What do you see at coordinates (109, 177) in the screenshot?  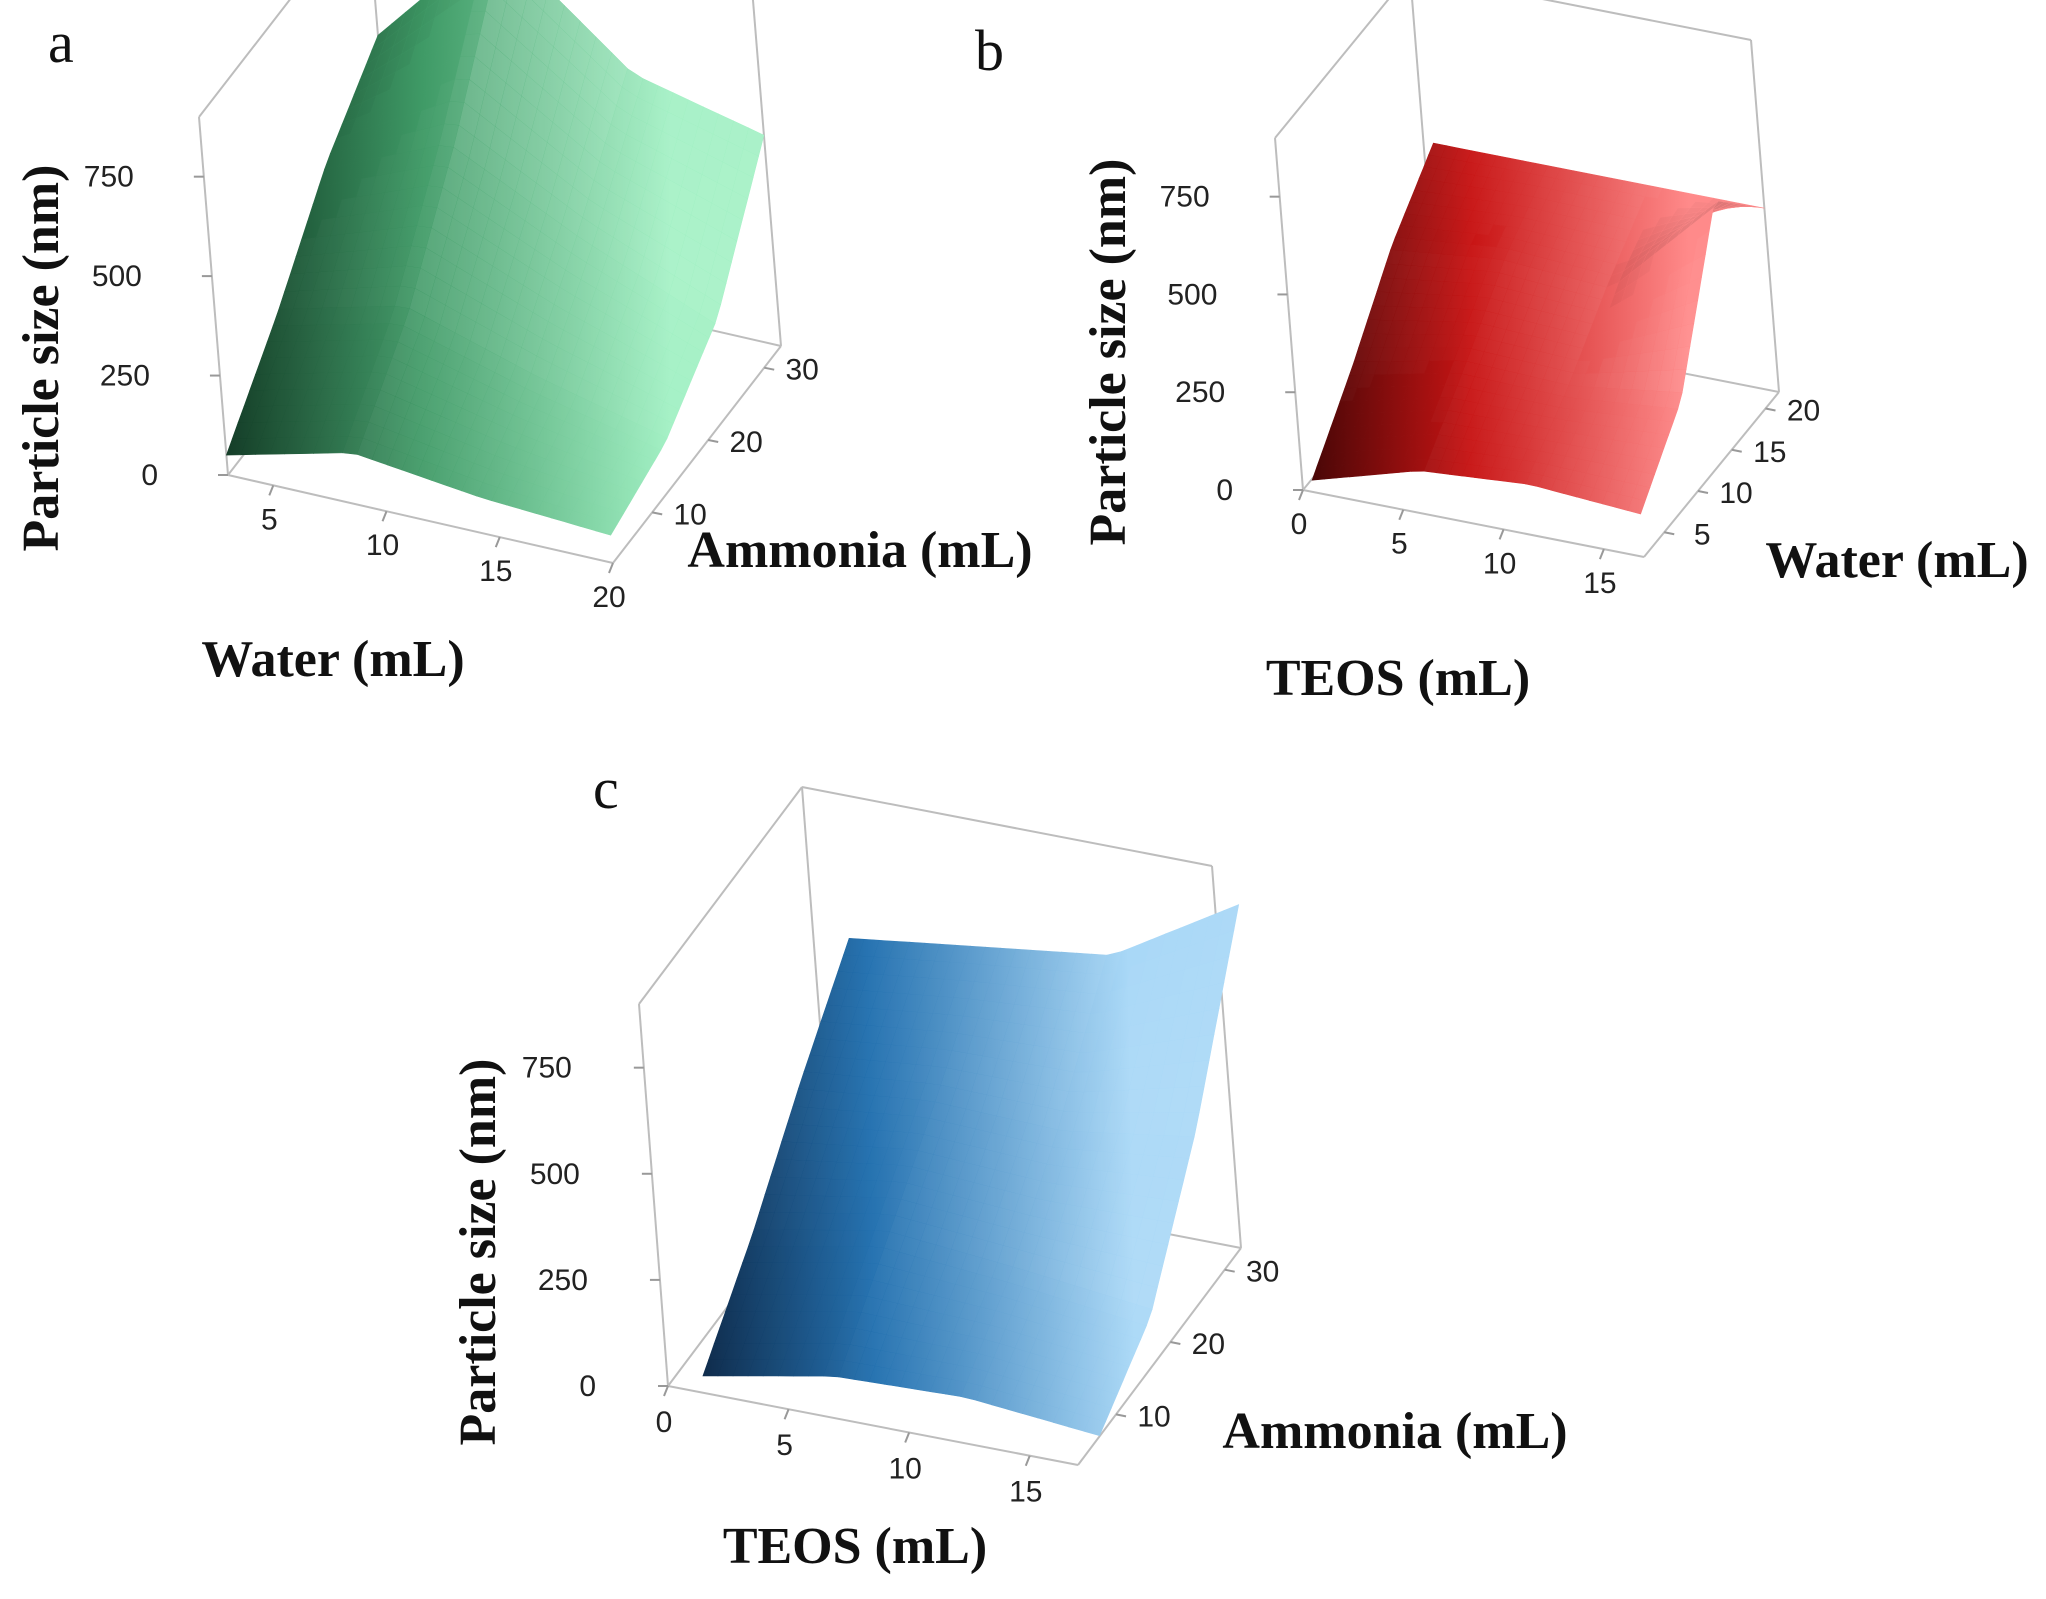 I see `panel-a-z-tick-label: 750` at bounding box center [109, 177].